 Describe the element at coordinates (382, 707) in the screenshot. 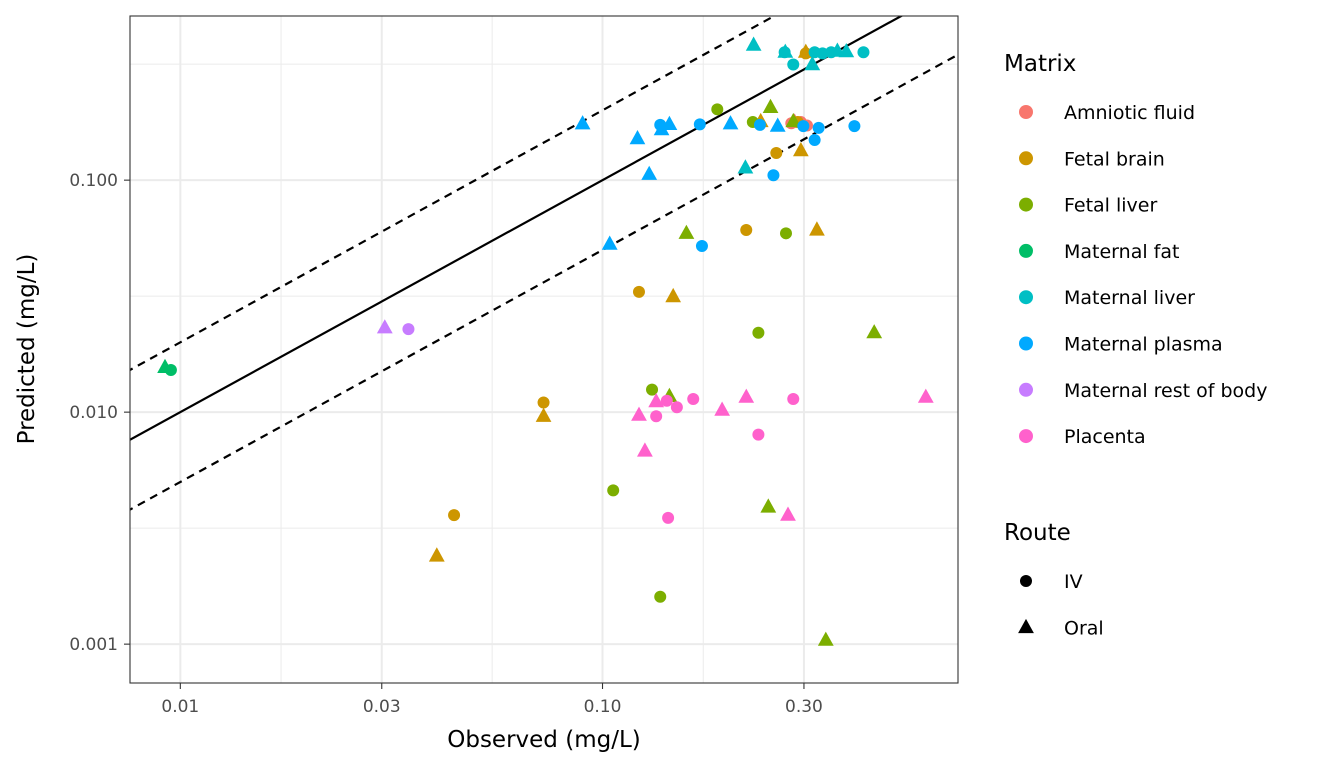

I see `x-tick-label: 0.03` at that location.